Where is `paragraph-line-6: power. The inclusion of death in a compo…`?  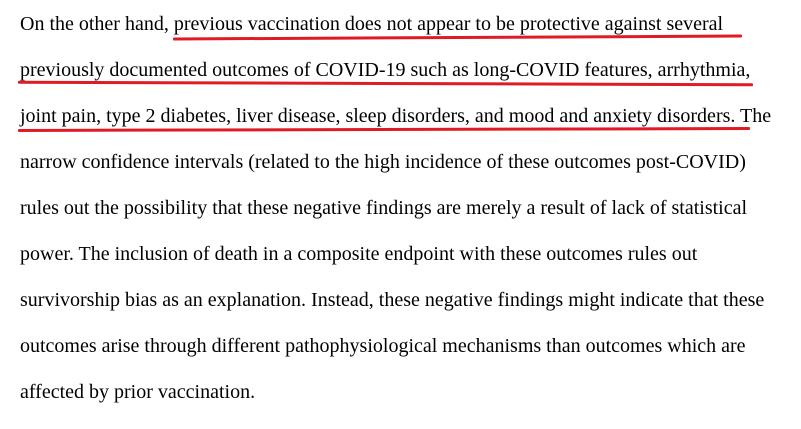
paragraph-line-6: power. The inclusion of death in a compo… is located at coordinates (359, 254).